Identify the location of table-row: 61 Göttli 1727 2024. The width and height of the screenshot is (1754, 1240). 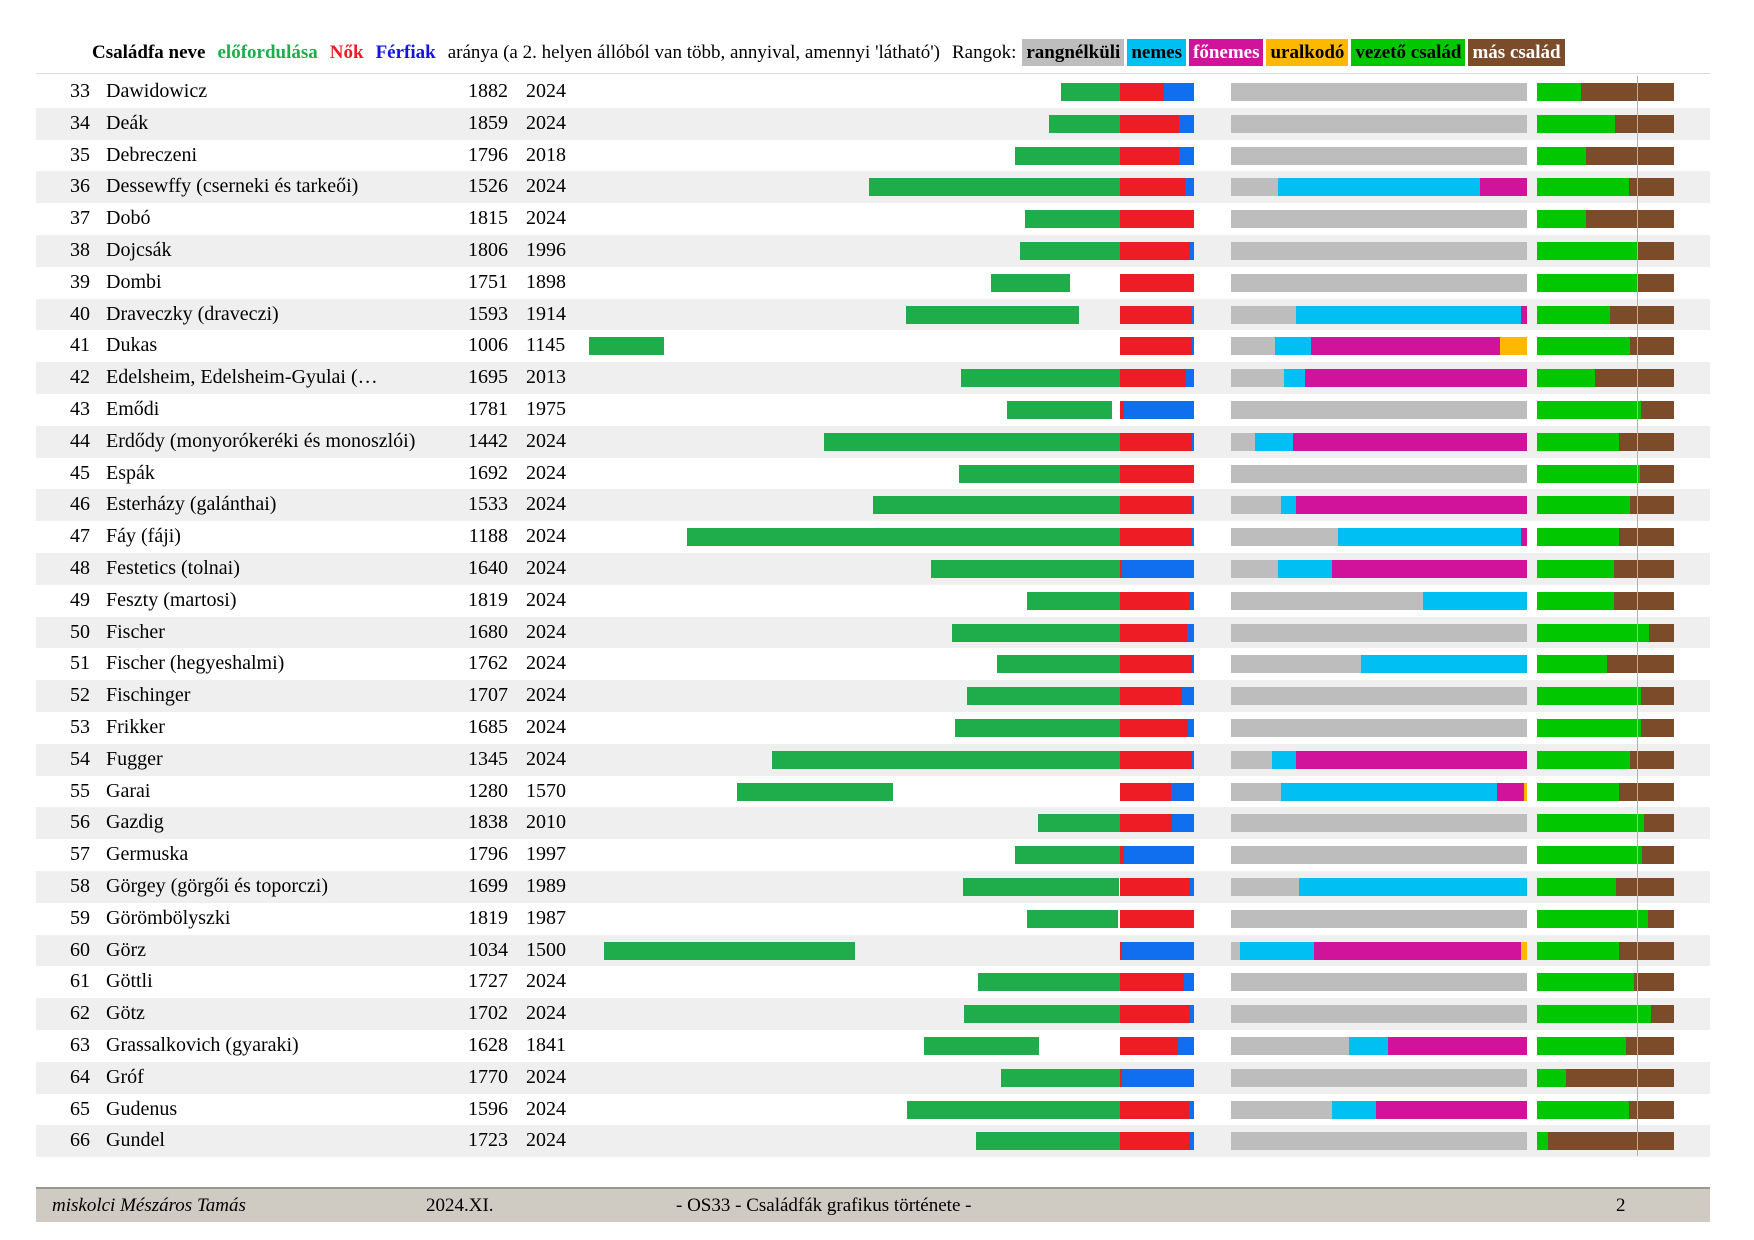
(873, 982).